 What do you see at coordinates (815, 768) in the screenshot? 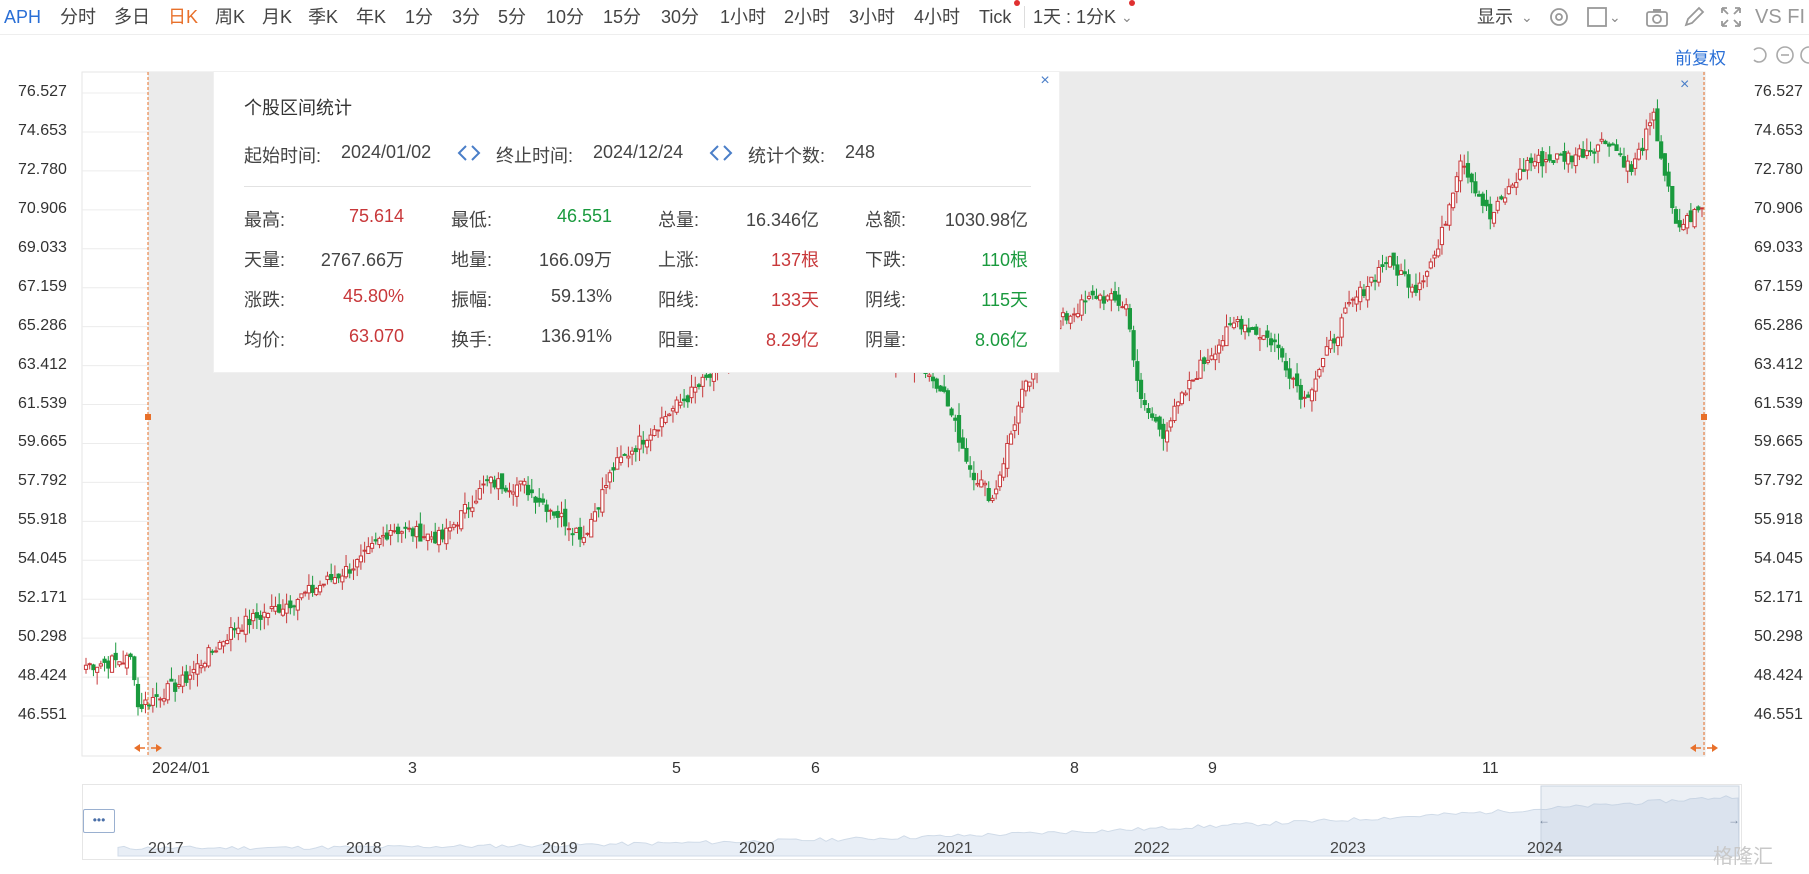
I see `x-tick-label: 6` at bounding box center [815, 768].